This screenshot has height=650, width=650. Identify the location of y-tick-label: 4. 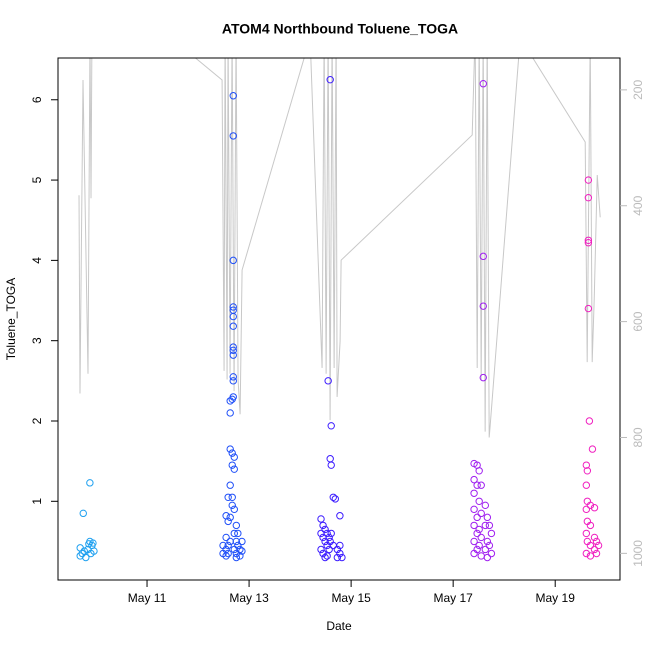
(37, 260).